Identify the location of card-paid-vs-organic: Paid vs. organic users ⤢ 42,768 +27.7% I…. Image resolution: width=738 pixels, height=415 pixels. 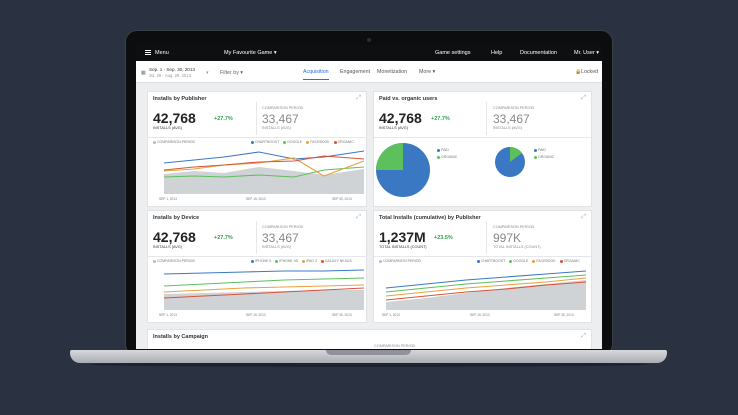
(482, 149).